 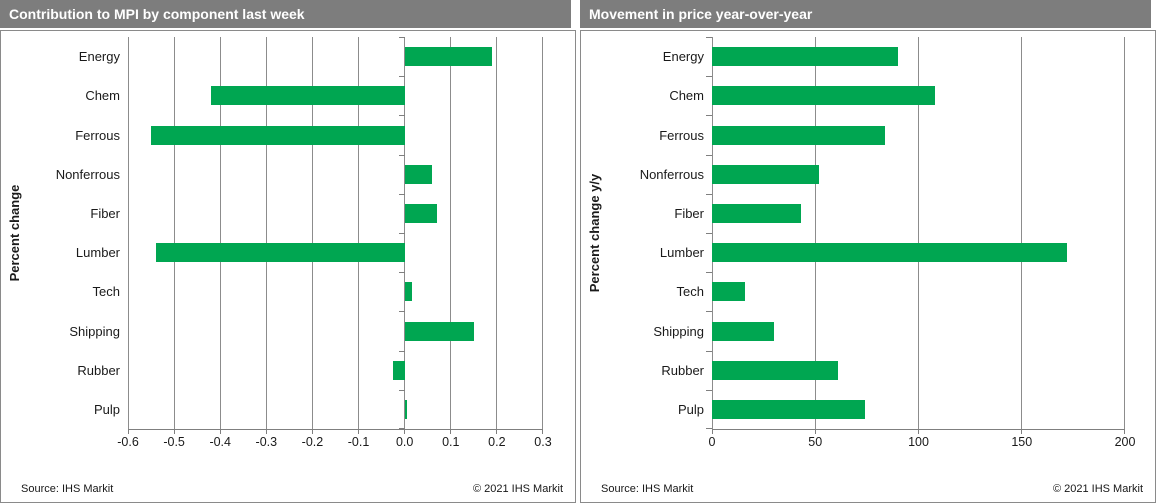 I want to click on chart-title: Movement in price year-over-year, so click(x=701, y=14).